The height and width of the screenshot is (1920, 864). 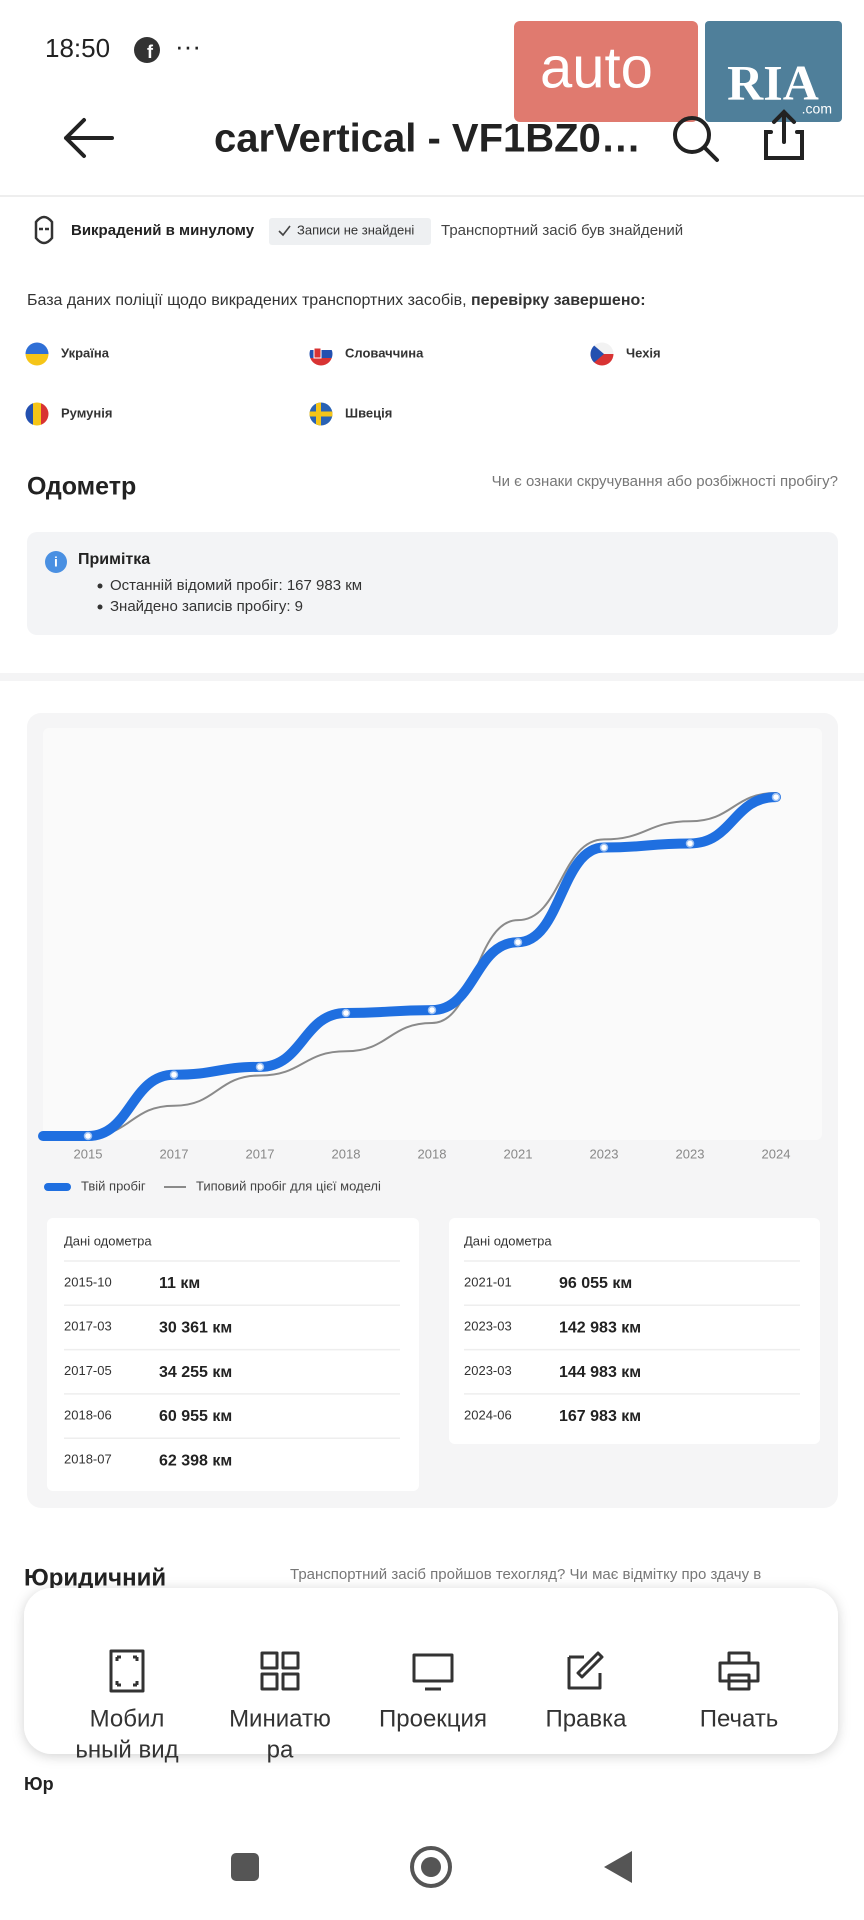 What do you see at coordinates (784, 134) in the screenshot?
I see `share-button` at bounding box center [784, 134].